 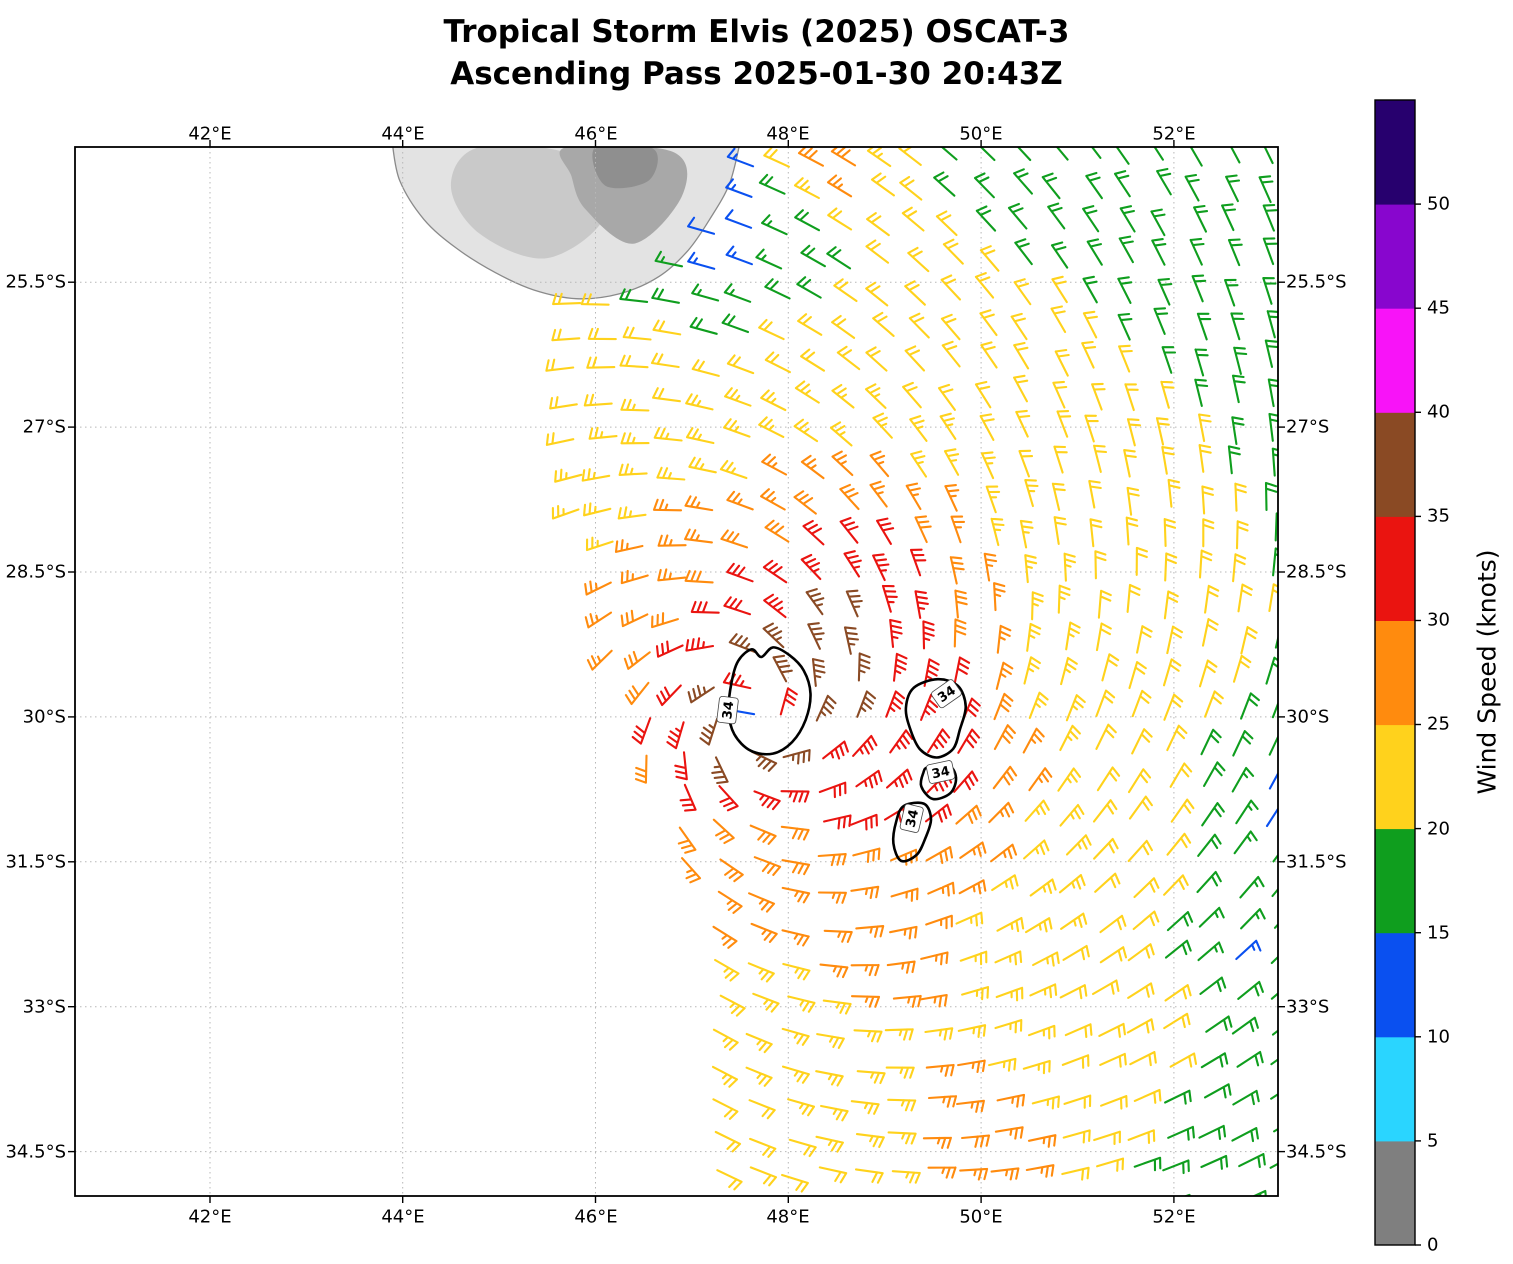 I want to click on y-tick-label-right: 28.5°S, so click(x=1316, y=572).